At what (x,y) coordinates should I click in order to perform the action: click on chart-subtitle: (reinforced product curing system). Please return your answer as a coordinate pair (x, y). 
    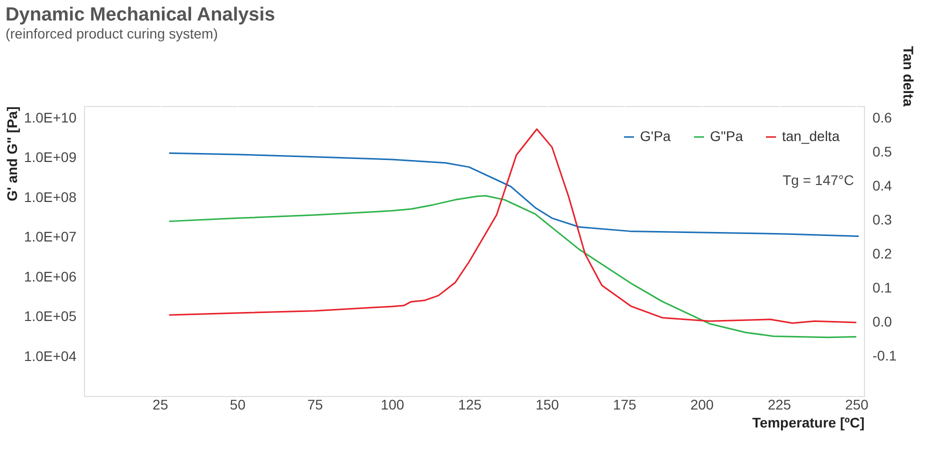
    Looking at the image, I should click on (111, 34).